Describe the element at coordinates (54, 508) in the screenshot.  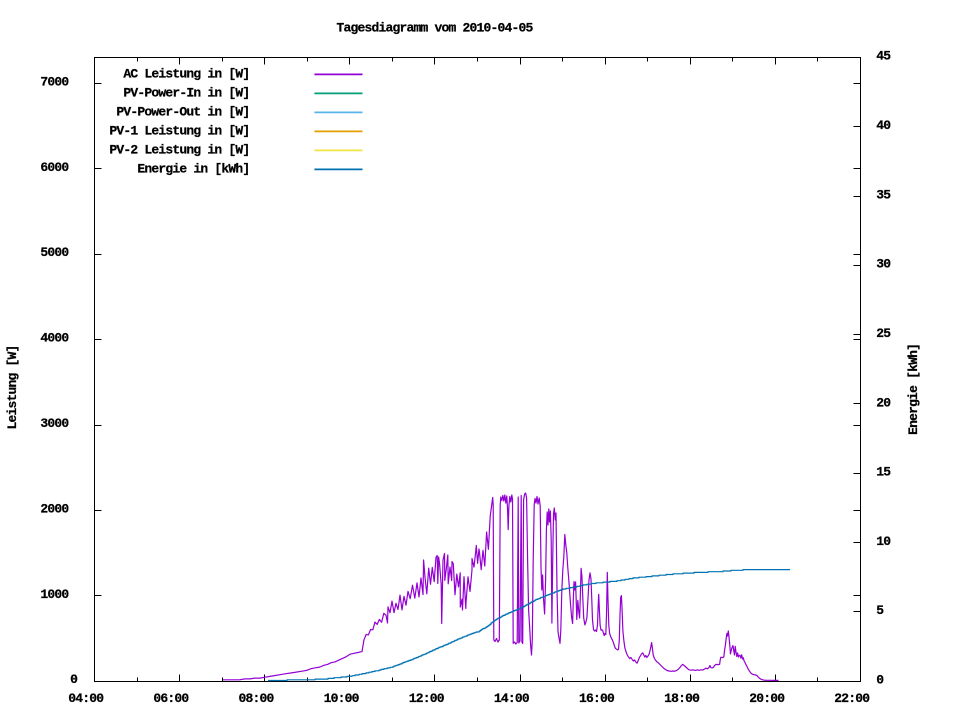
I see `svg-text: 2000` at that location.